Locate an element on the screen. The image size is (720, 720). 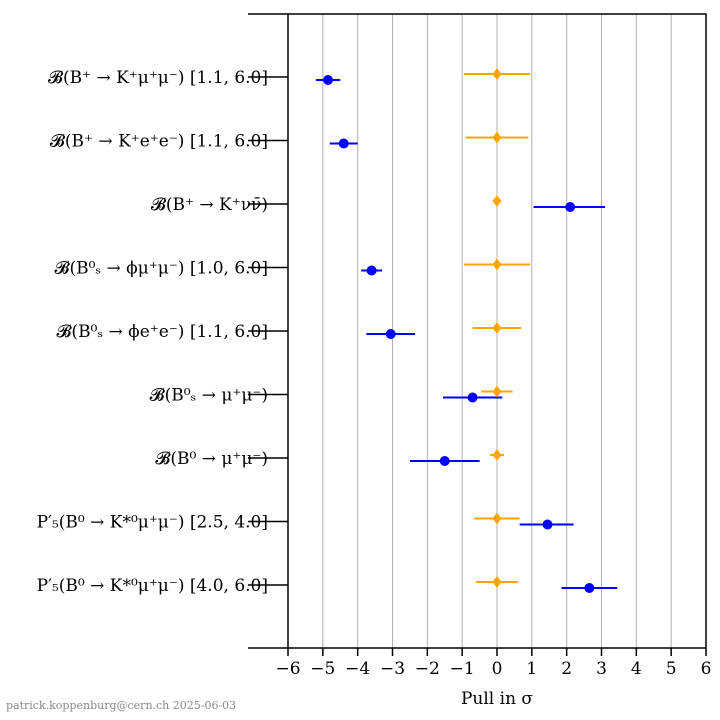
category-label: 𝓑(B⁰ₛ → μ⁺μ⁻) is located at coordinates (209, 396).